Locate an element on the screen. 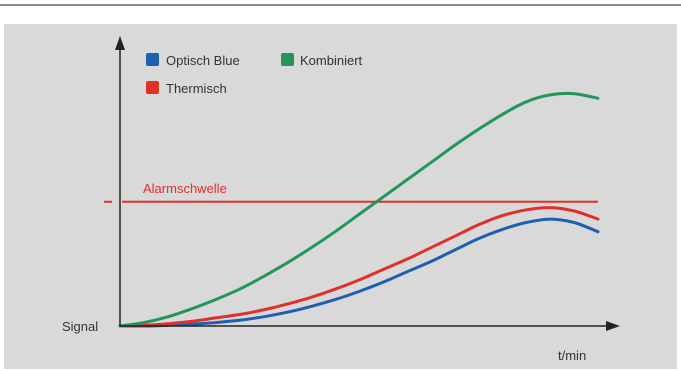  legend-swatch-thermisch is located at coordinates (152, 87).